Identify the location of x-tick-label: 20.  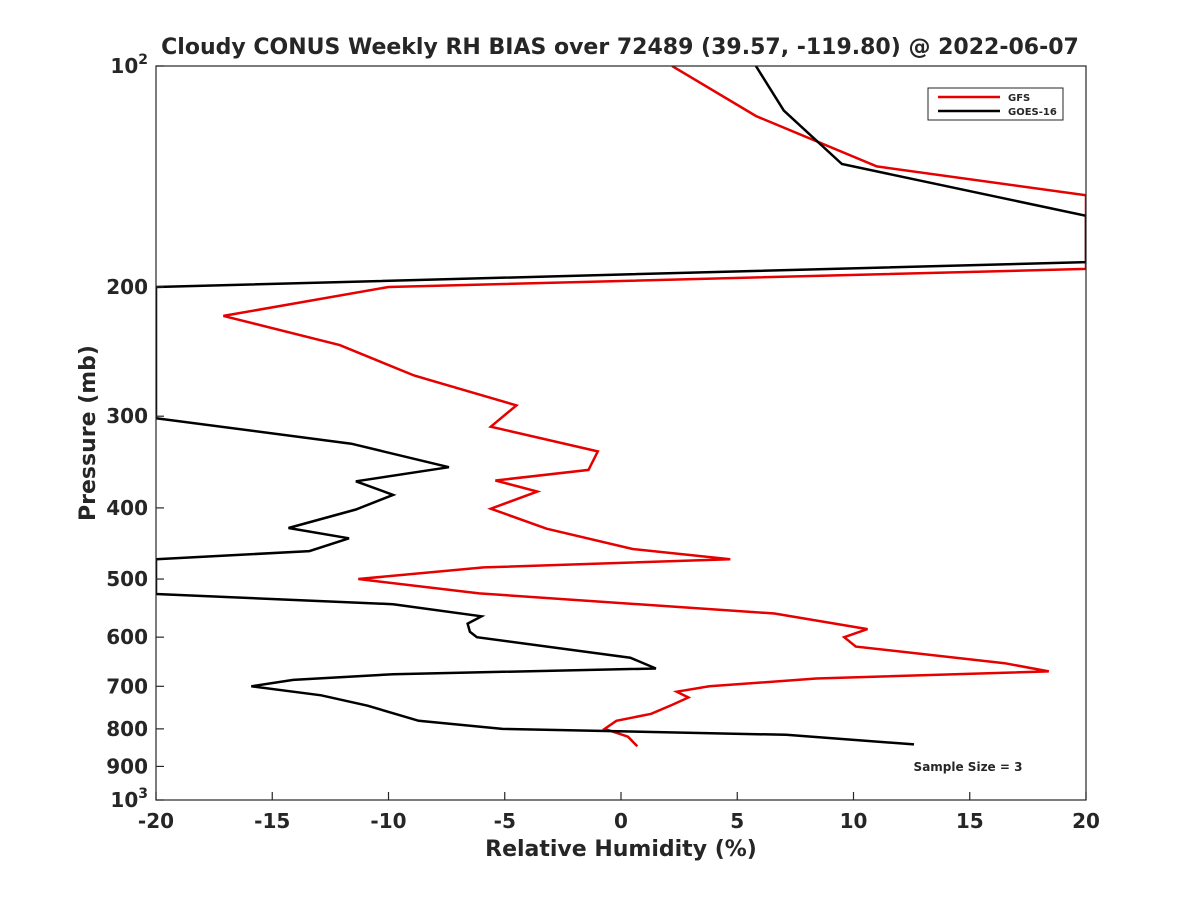
(1086, 821).